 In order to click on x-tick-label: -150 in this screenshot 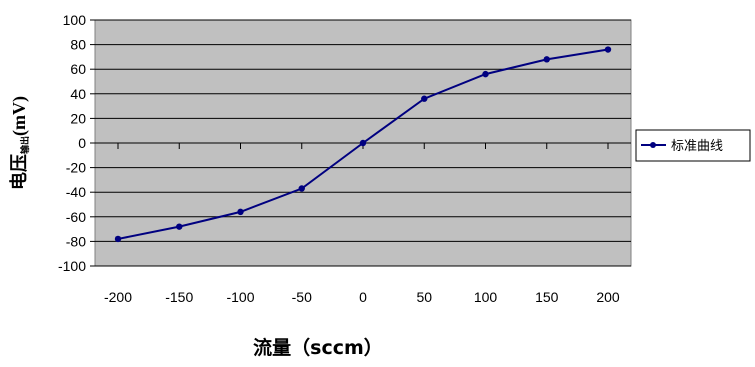, I will do `click(179, 297)`.